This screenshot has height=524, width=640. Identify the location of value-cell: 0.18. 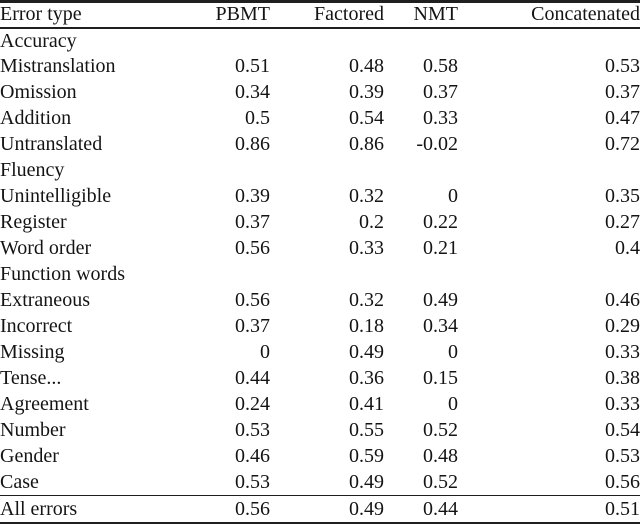
(366, 326).